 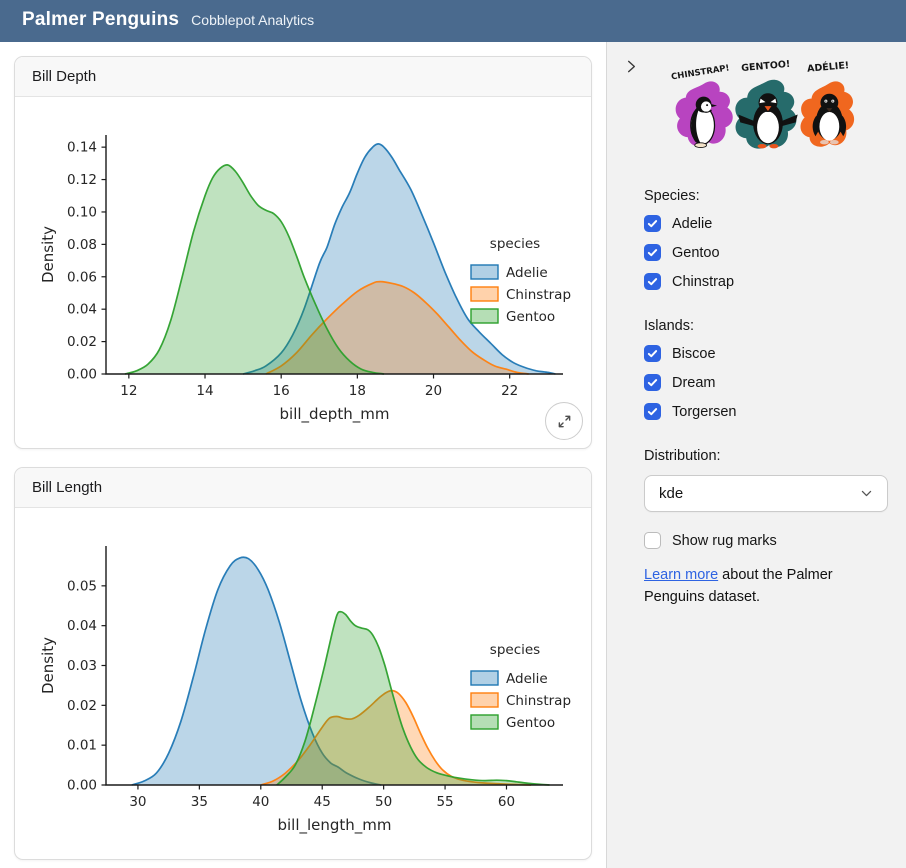 What do you see at coordinates (204, 391) in the screenshot?
I see `svg-text: 14` at bounding box center [204, 391].